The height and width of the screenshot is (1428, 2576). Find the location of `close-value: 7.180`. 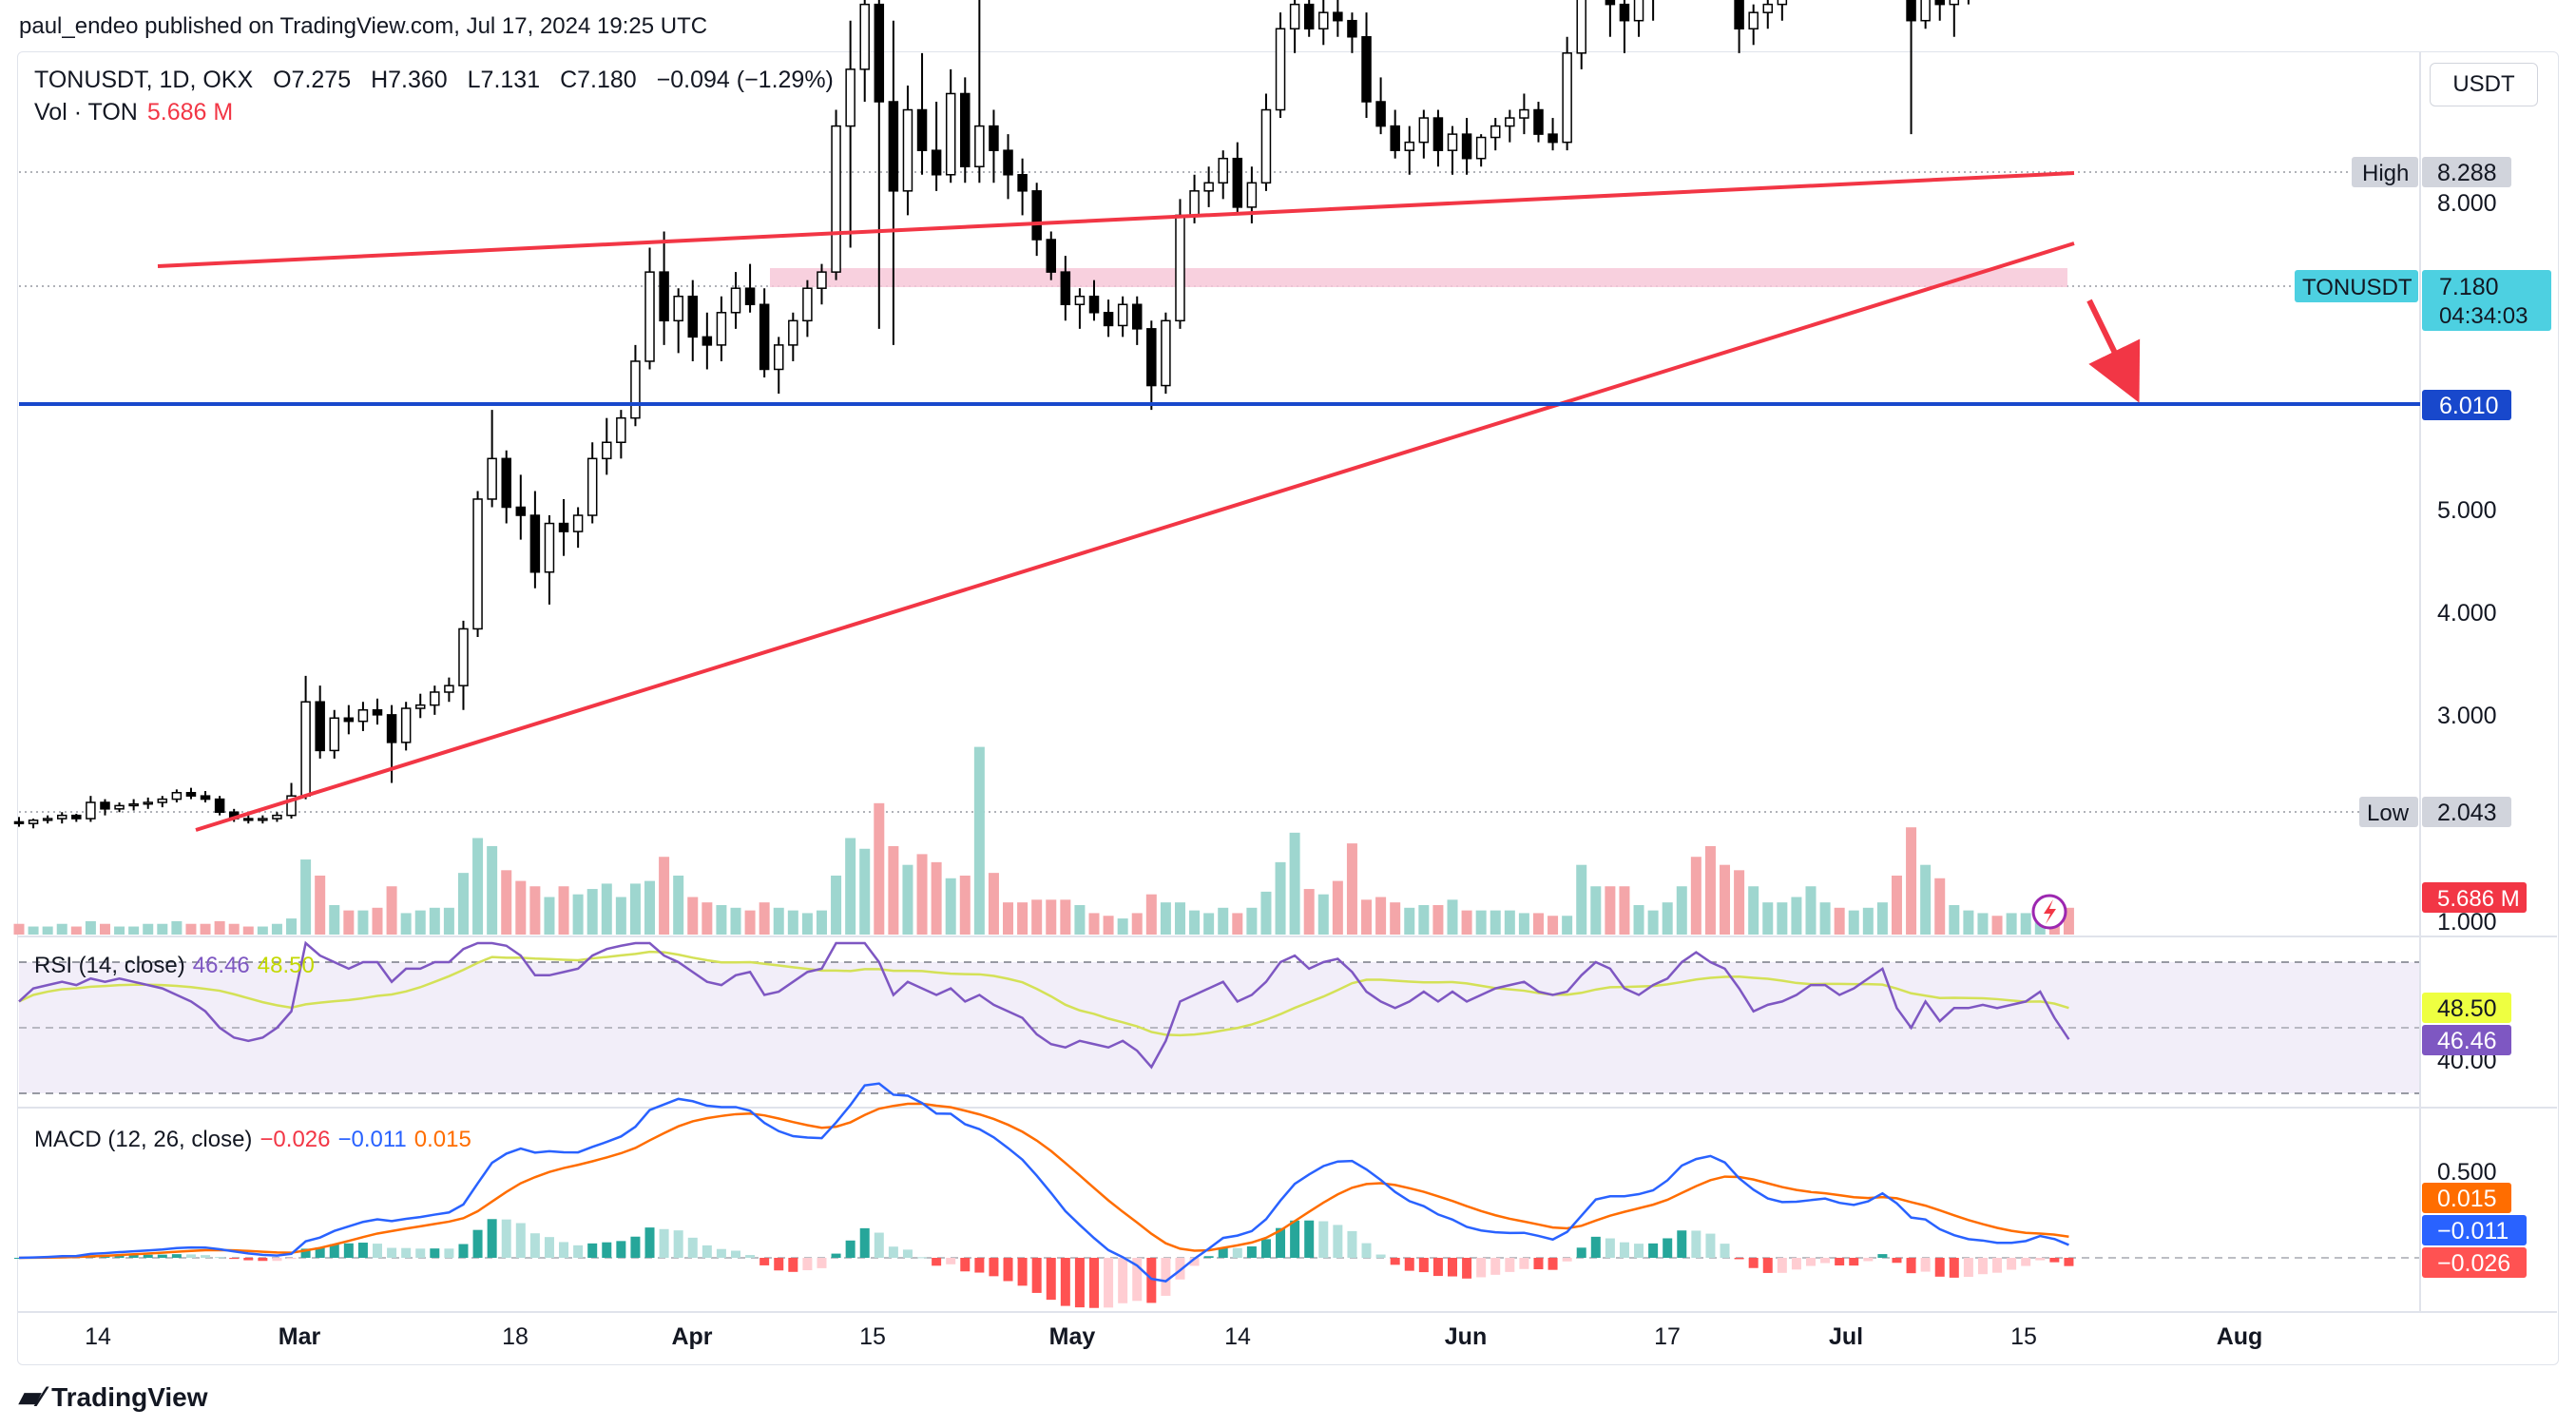

close-value: 7.180 is located at coordinates (607, 80).